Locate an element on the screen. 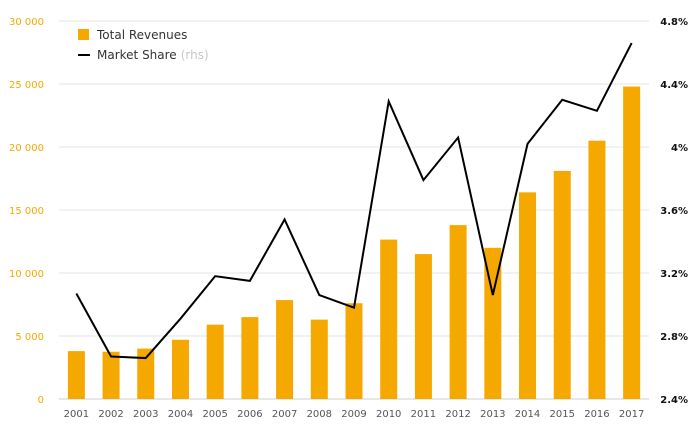 The width and height of the screenshot is (700, 433). x-axis-tick-label: 2007 is located at coordinates (284, 414).